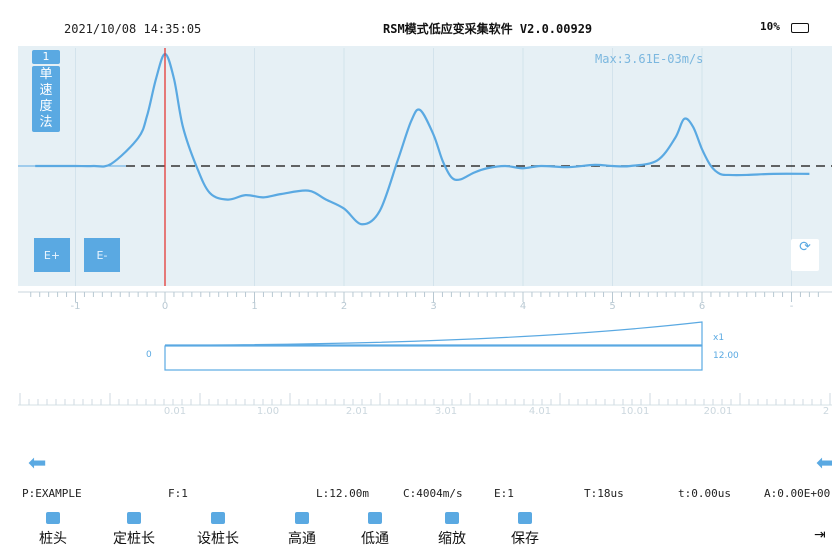 Image resolution: width=832 pixels, height=555 pixels. Describe the element at coordinates (792, 306) in the screenshot. I see `x-tick-label: -` at that location.